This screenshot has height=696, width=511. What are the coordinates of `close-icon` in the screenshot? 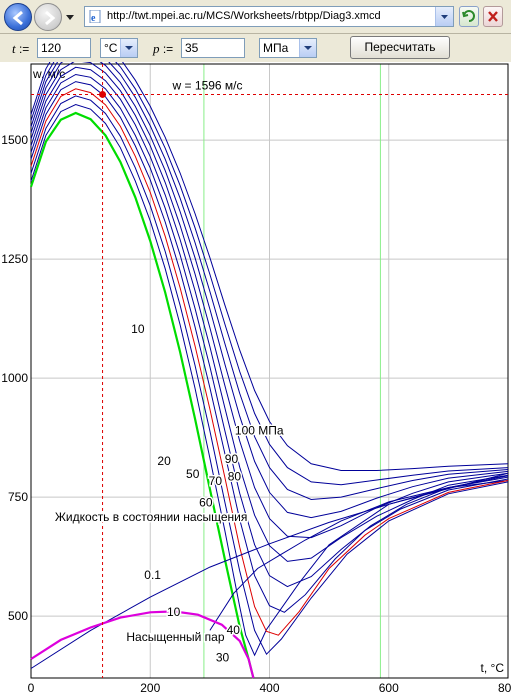 It's located at (493, 16).